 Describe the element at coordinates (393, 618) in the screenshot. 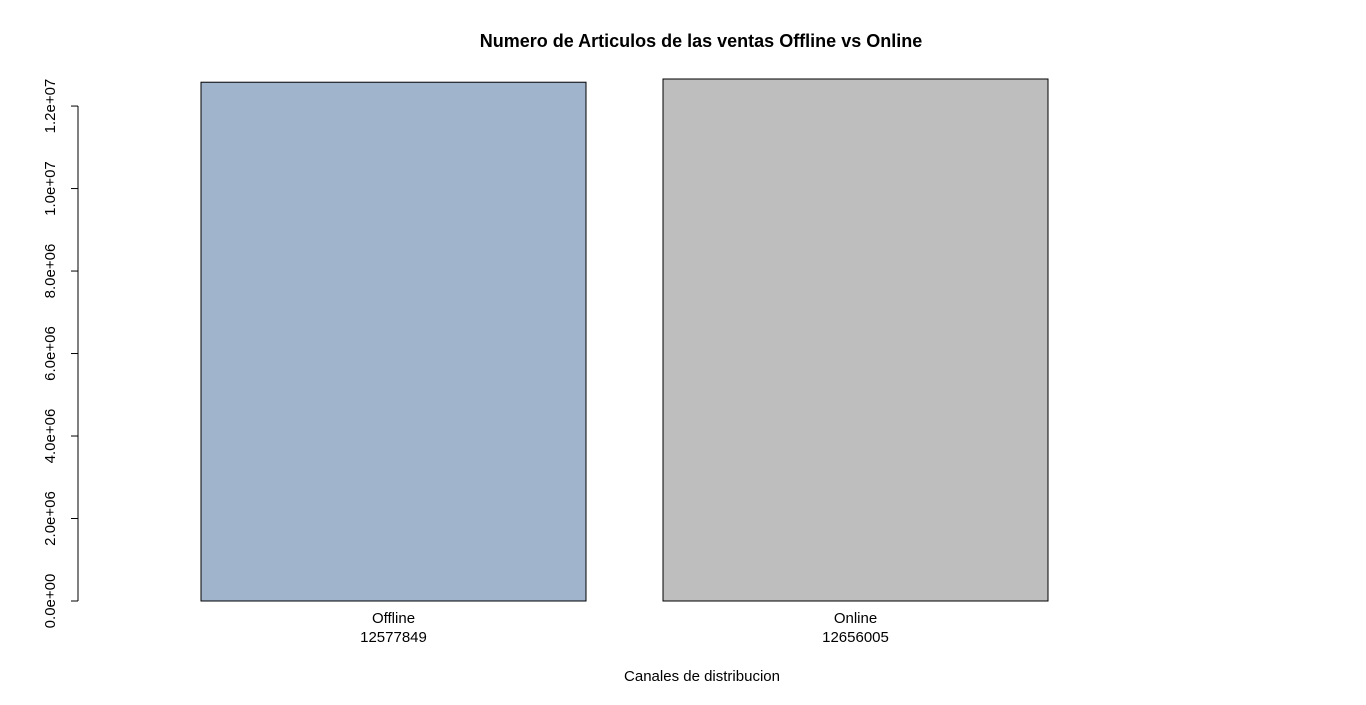

I see `x-tick-label: Offline` at that location.